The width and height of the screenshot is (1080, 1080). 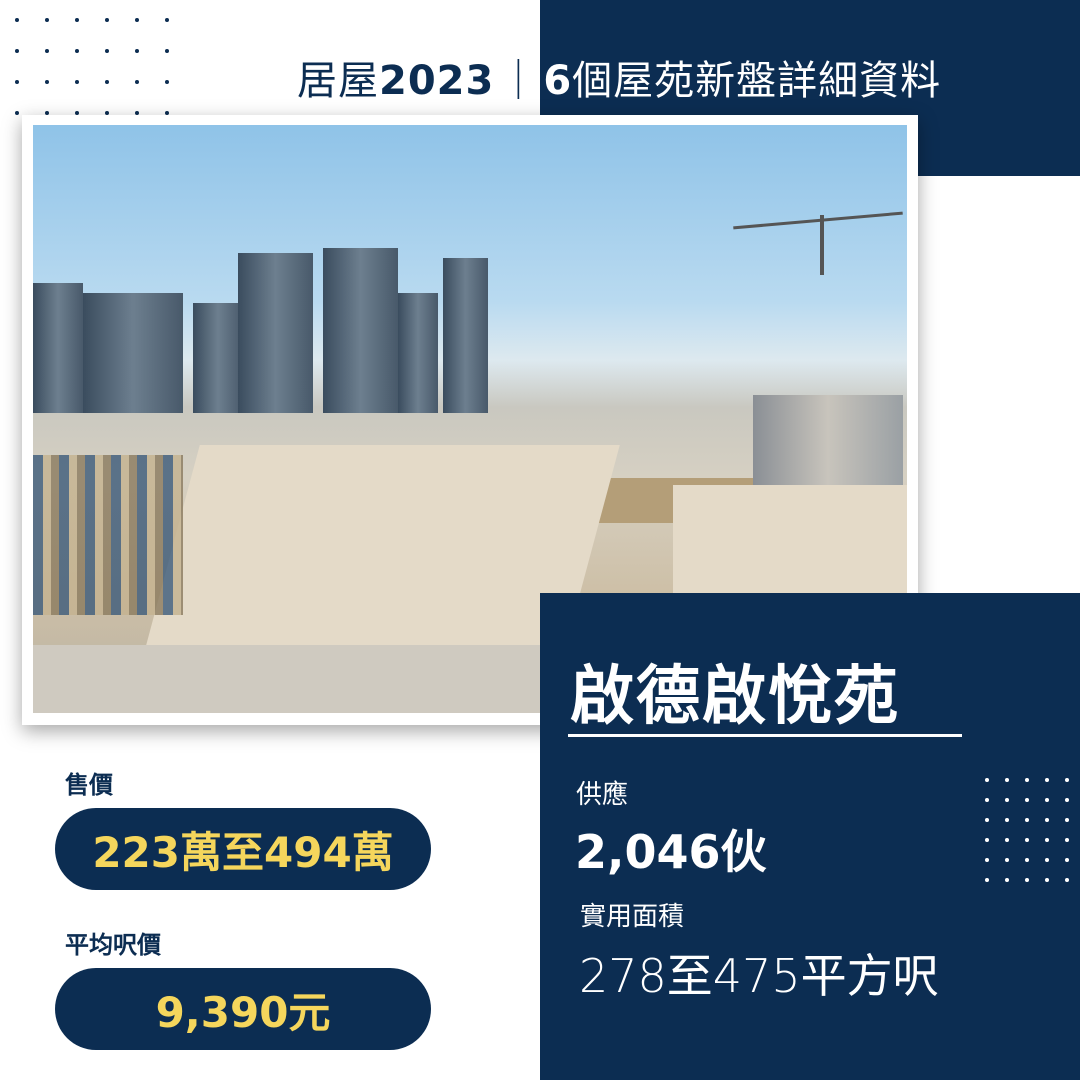 I want to click on avg-price-label: 平均呎價, so click(x=113, y=945).